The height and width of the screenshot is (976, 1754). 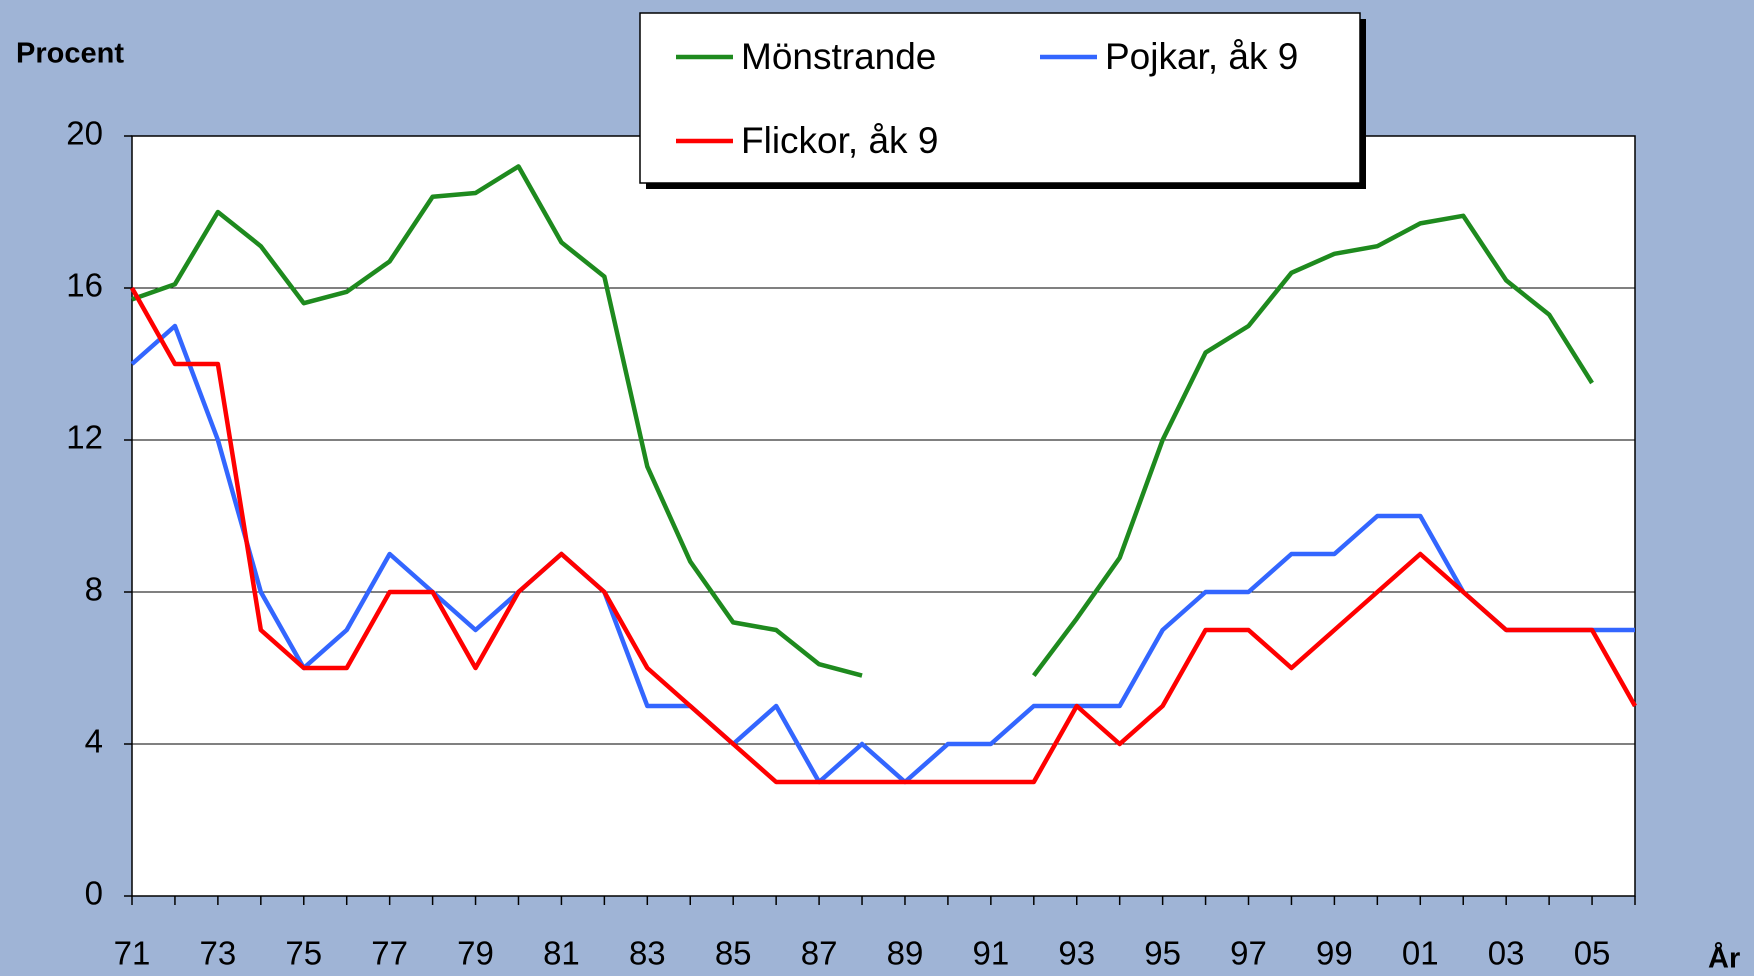 What do you see at coordinates (987, 98) in the screenshot?
I see `legend-items: Mönstrande Pojkar, åk 9 Flickor, åk 9` at bounding box center [987, 98].